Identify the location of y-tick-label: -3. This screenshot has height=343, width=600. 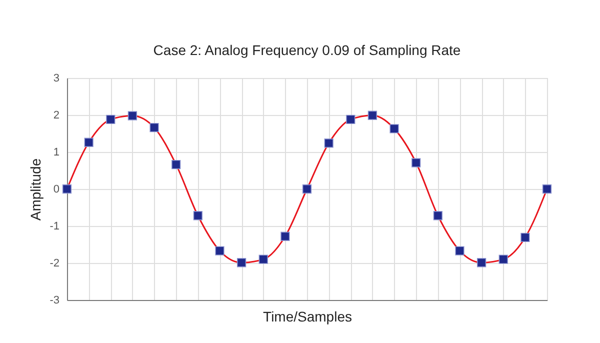
(55, 300).